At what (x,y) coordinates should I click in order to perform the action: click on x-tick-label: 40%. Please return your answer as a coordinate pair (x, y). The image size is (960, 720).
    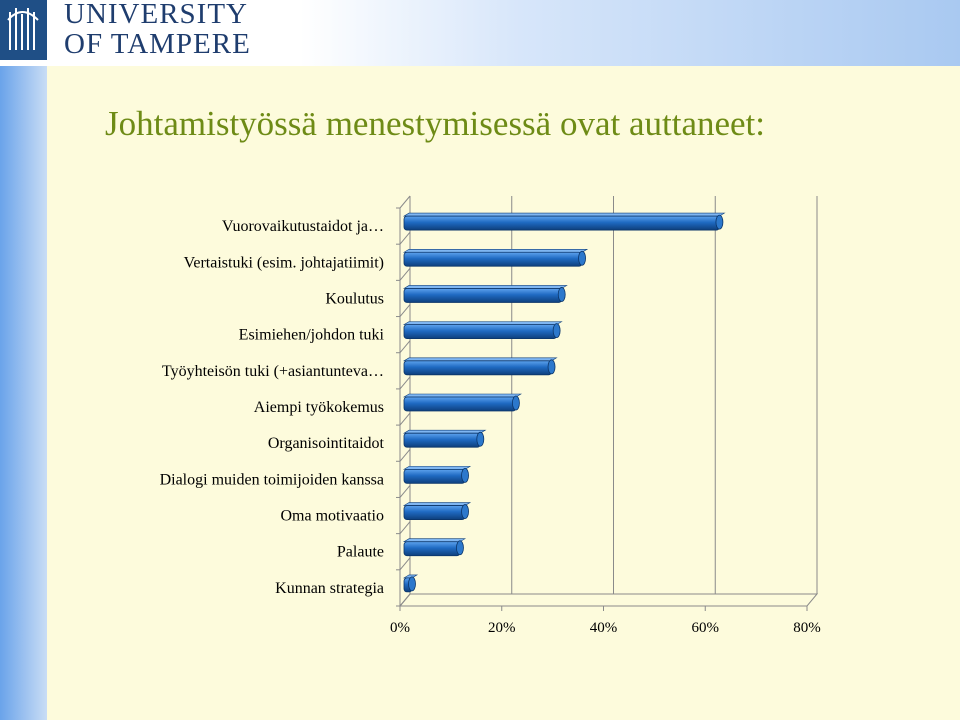
    Looking at the image, I should click on (604, 628).